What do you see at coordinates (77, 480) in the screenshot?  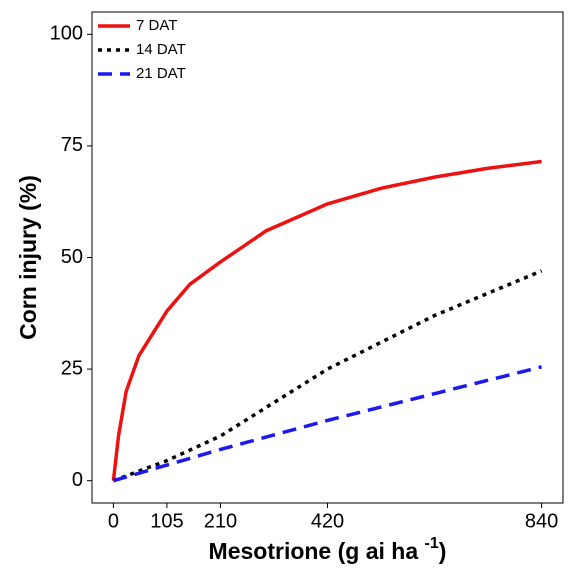 I see `y-tick-label: 0` at bounding box center [77, 480].